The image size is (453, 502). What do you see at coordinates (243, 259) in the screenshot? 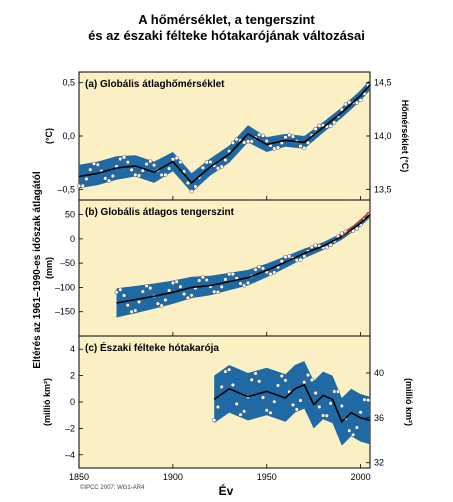
I see `panel-2-series-line` at bounding box center [243, 259].